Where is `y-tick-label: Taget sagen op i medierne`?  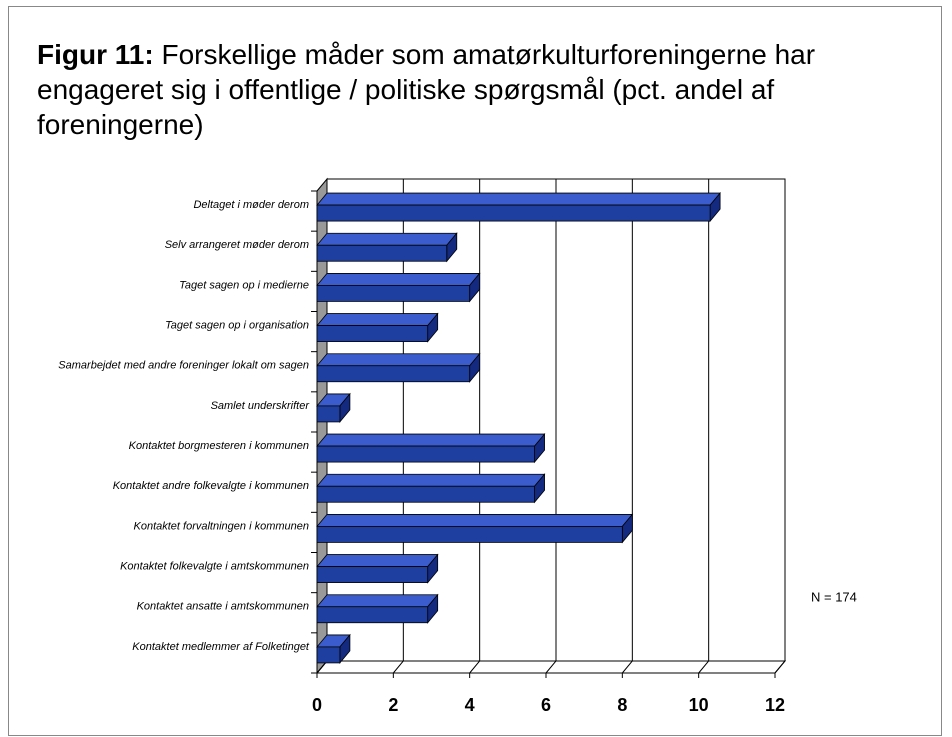
y-tick-label: Taget sagen op i medierne is located at coordinates (244, 285).